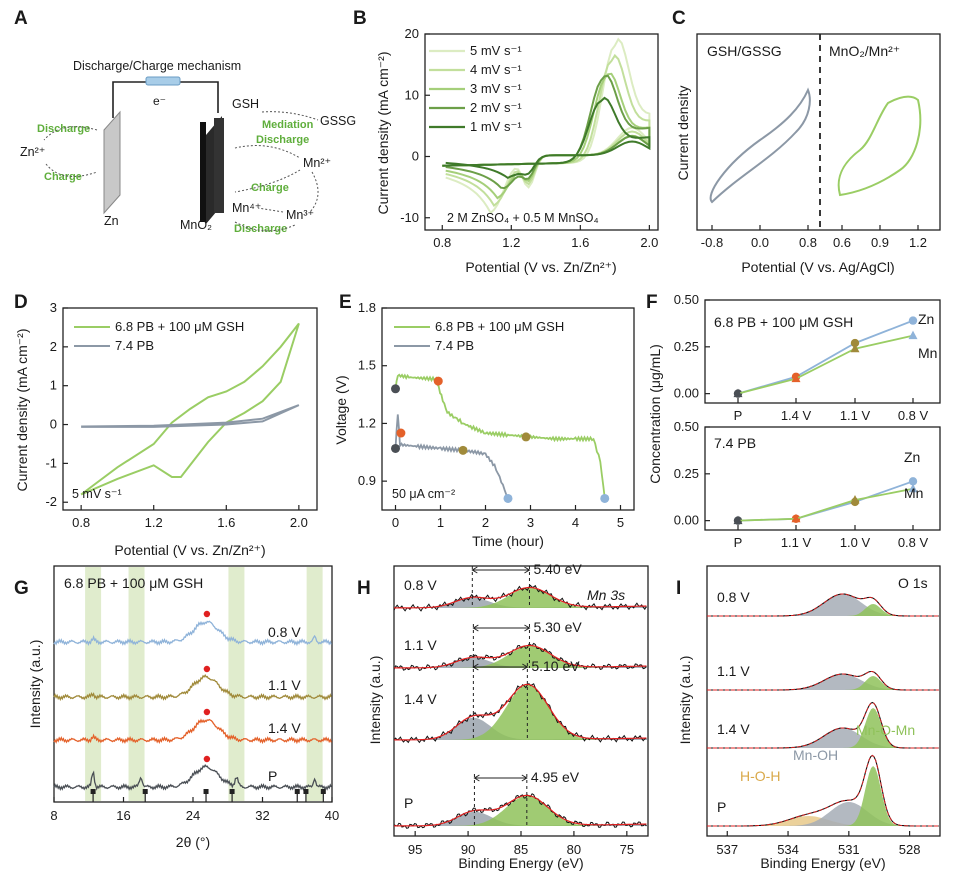 The width and height of the screenshot is (960, 875). What do you see at coordinates (685, 700) in the screenshot?
I see `y-axis-title-i: Intensity (a.u.)` at bounding box center [685, 700].